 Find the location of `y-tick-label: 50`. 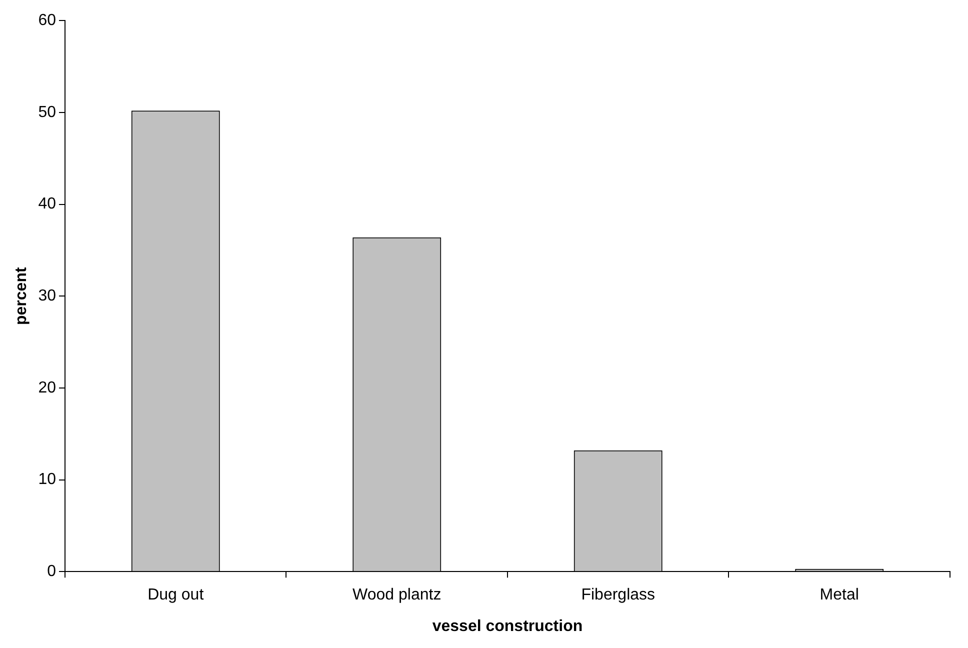

y-tick-label: 50 is located at coordinates (47, 112).